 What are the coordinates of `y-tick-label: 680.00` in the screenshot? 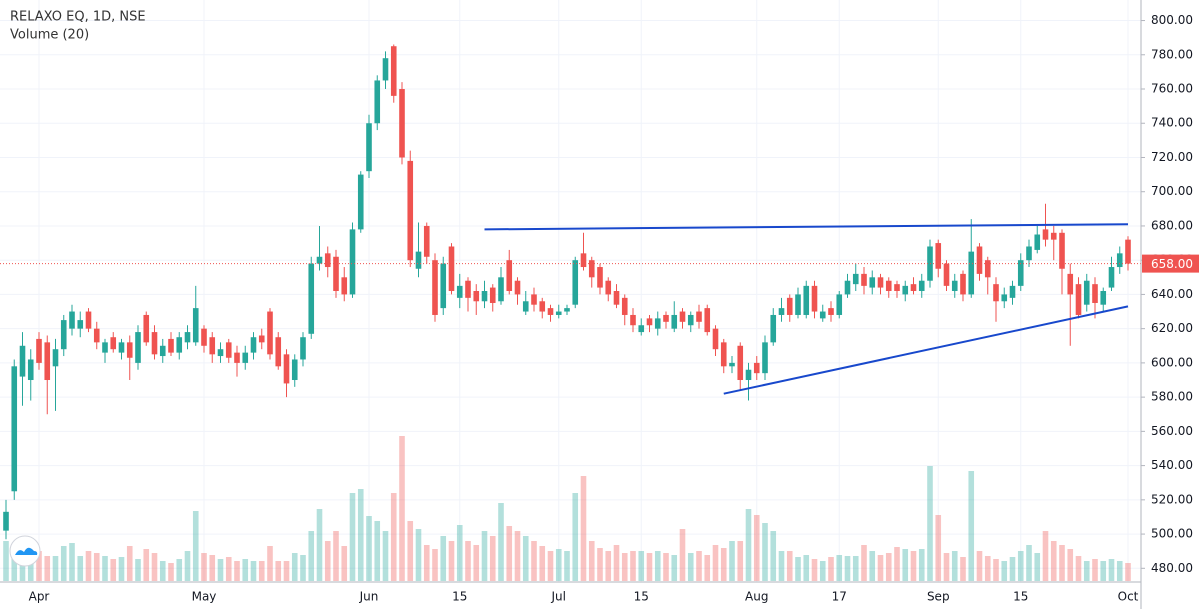 It's located at (1172, 225).